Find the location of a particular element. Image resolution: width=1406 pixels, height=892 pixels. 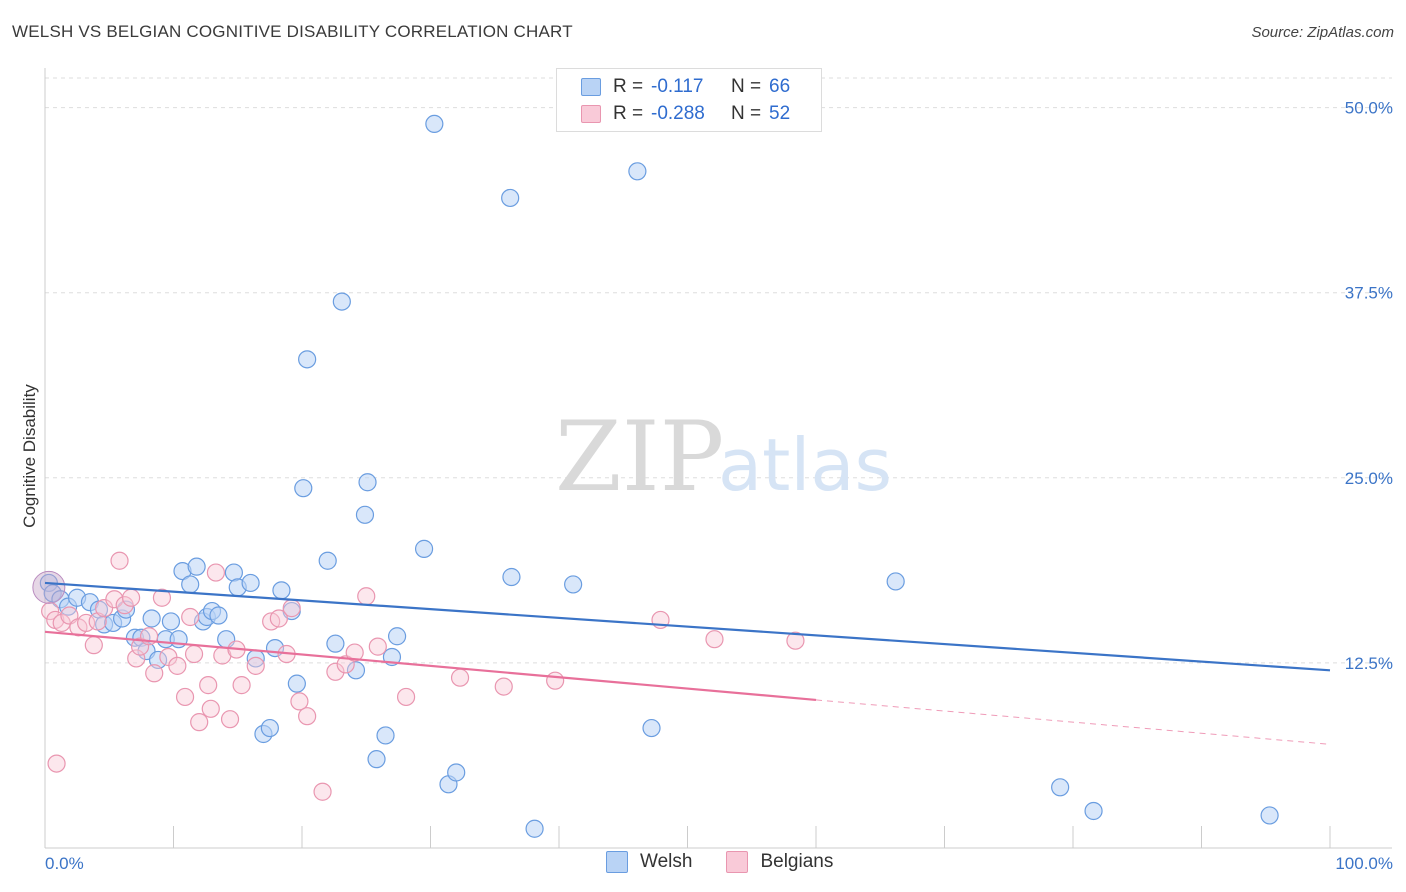

belgians-trend-line is located at coordinates (430, 666).